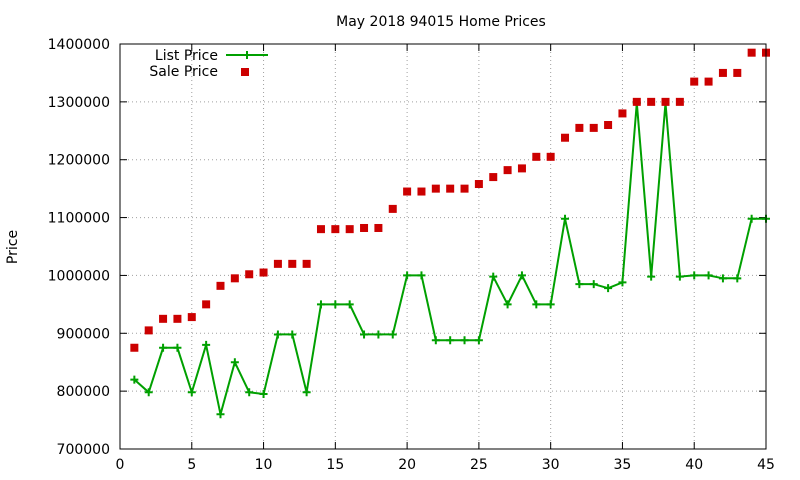  What do you see at coordinates (766, 465) in the screenshot?
I see `x-tick-label: 45` at bounding box center [766, 465].